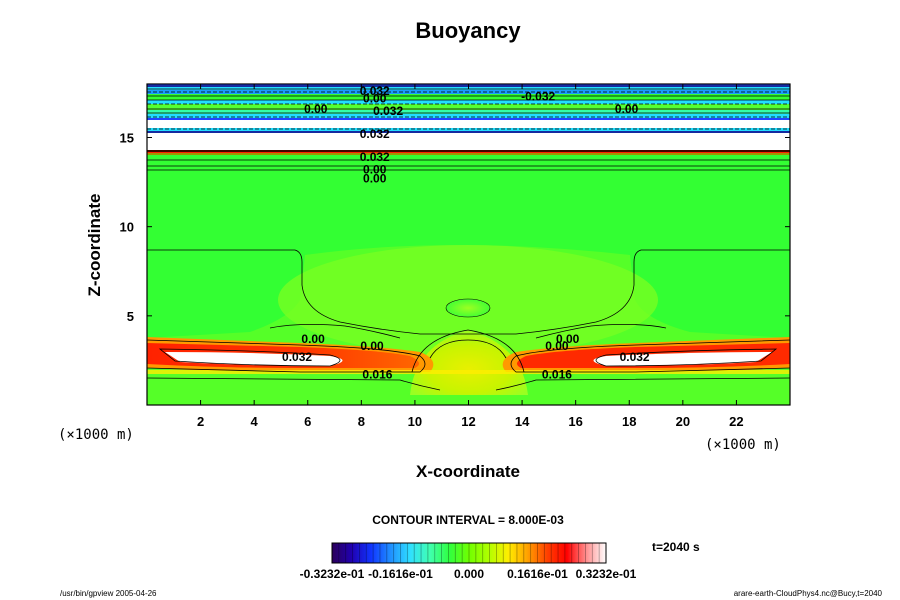 The image size is (900, 600). I want to click on lower-band-yellow, so click(468, 372).